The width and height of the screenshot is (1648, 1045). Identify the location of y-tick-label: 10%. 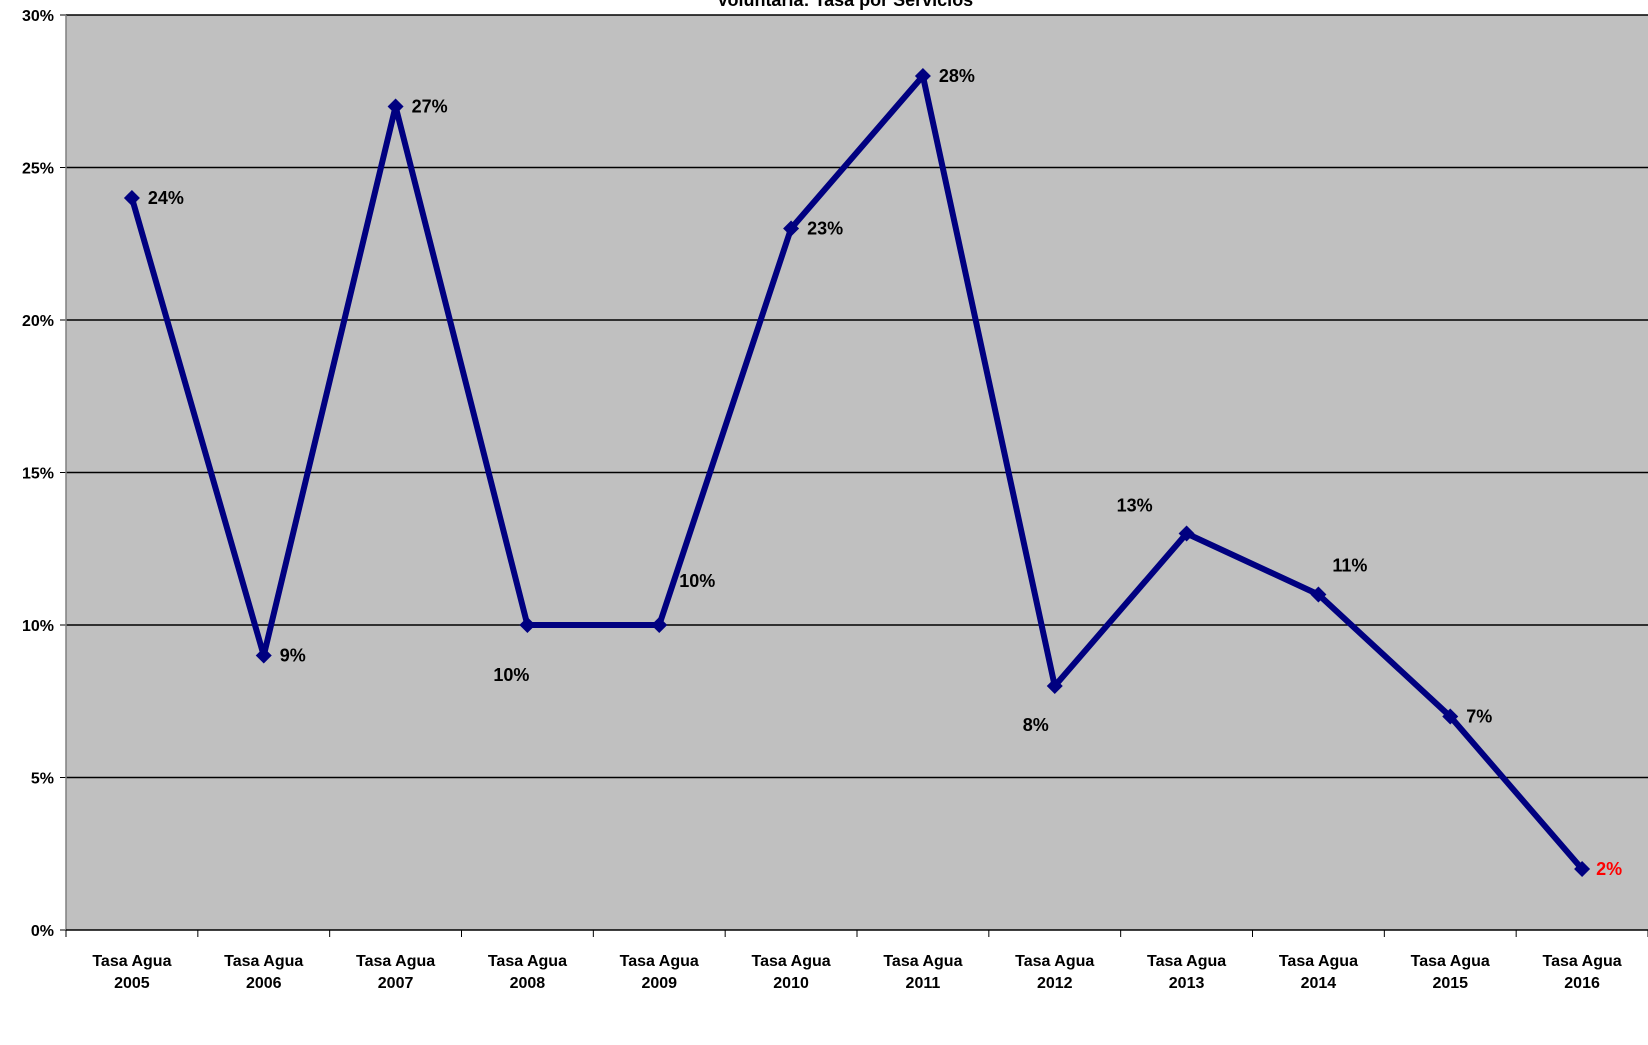
(38, 626).